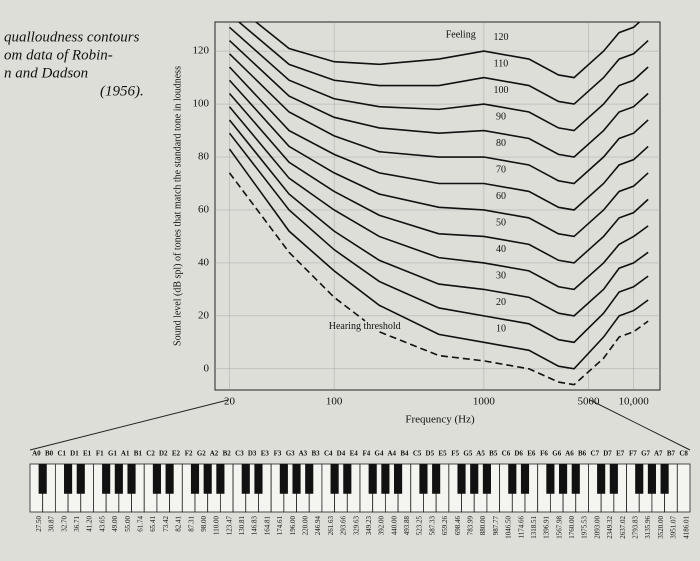 The image size is (700, 561). Describe the element at coordinates (64, 524) in the screenshot. I see `frequency-label: 32.70` at that location.